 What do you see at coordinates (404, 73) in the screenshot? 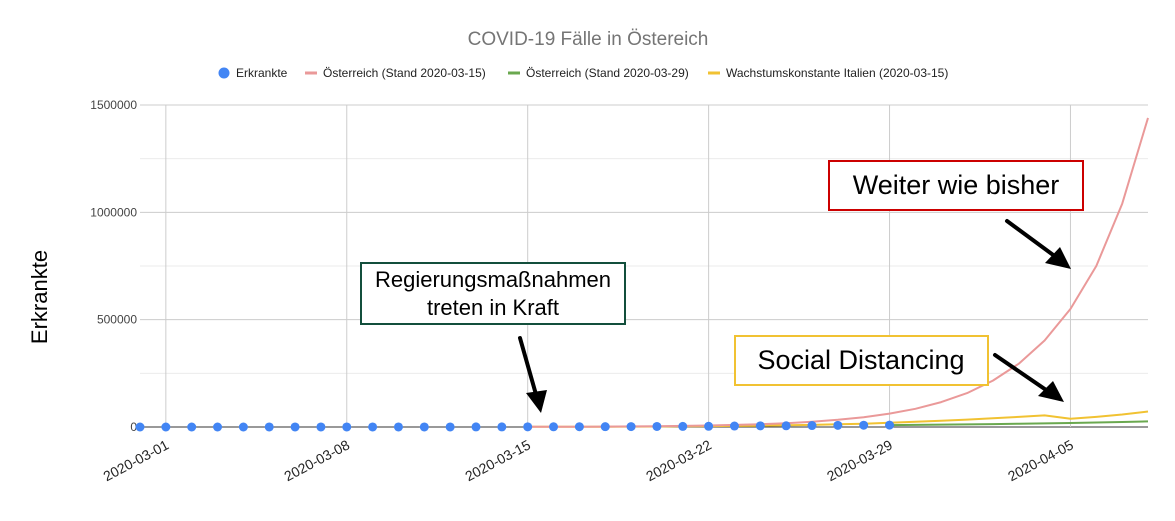
I see `legend-label: Österreich (Stand 2020-03-15)` at bounding box center [404, 73].